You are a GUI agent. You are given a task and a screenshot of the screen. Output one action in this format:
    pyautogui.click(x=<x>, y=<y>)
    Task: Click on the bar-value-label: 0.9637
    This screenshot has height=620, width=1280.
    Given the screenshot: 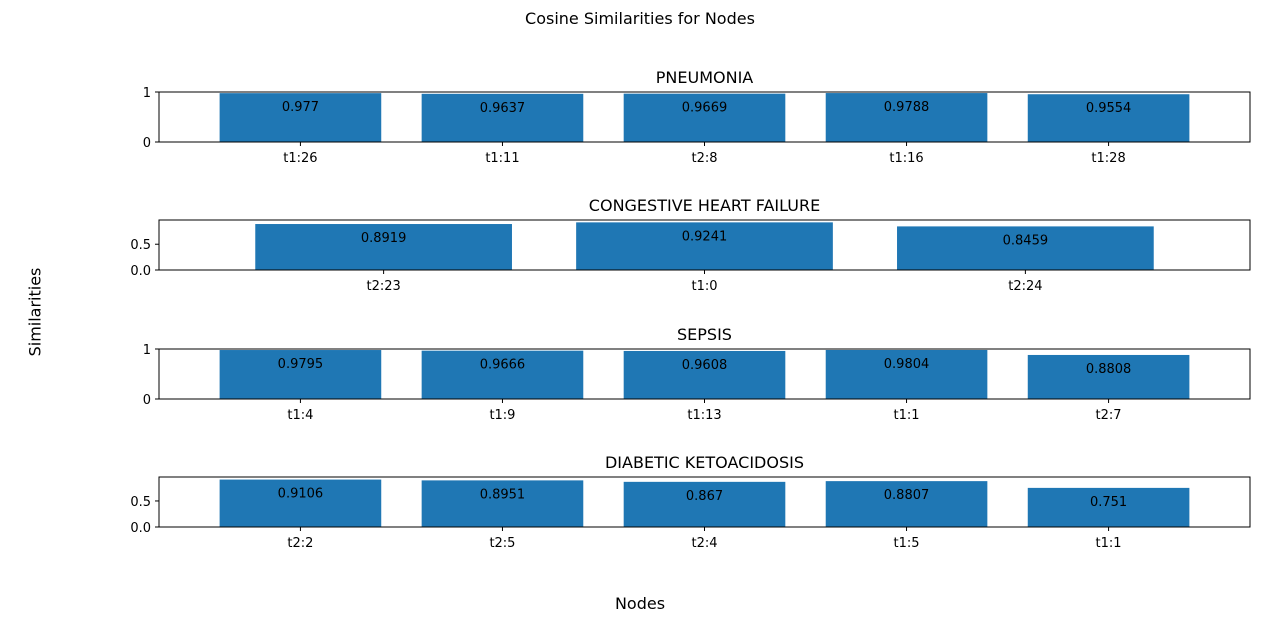 What is the action you would take?
    pyautogui.click(x=503, y=108)
    